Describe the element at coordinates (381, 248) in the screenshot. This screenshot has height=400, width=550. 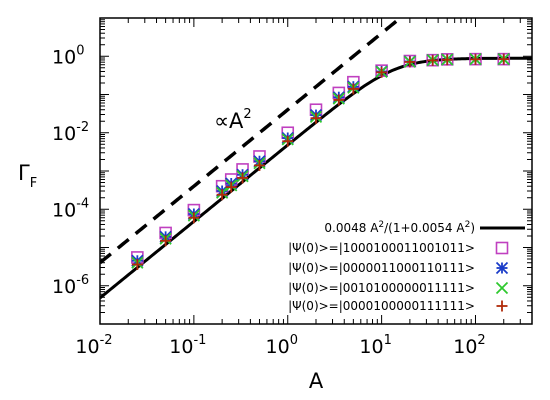
I see `legend-label-series-1: |Ψ(0)>=|1000100011001011>` at that location.